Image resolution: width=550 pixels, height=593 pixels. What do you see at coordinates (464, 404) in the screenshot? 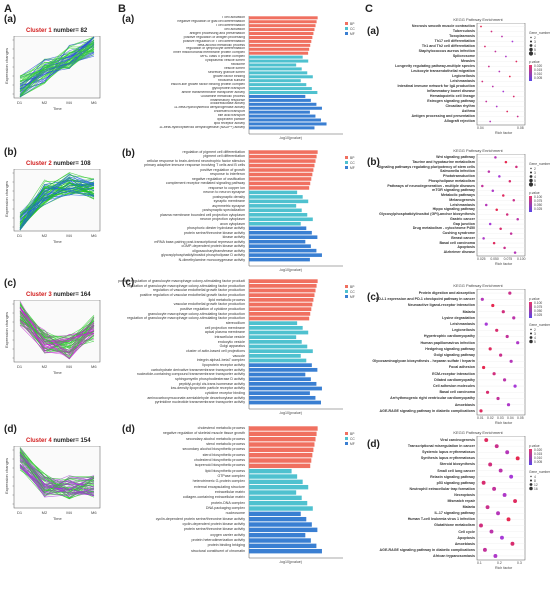
I see `kegg-pathway-label: Amoebiasis` at bounding box center [464, 404].